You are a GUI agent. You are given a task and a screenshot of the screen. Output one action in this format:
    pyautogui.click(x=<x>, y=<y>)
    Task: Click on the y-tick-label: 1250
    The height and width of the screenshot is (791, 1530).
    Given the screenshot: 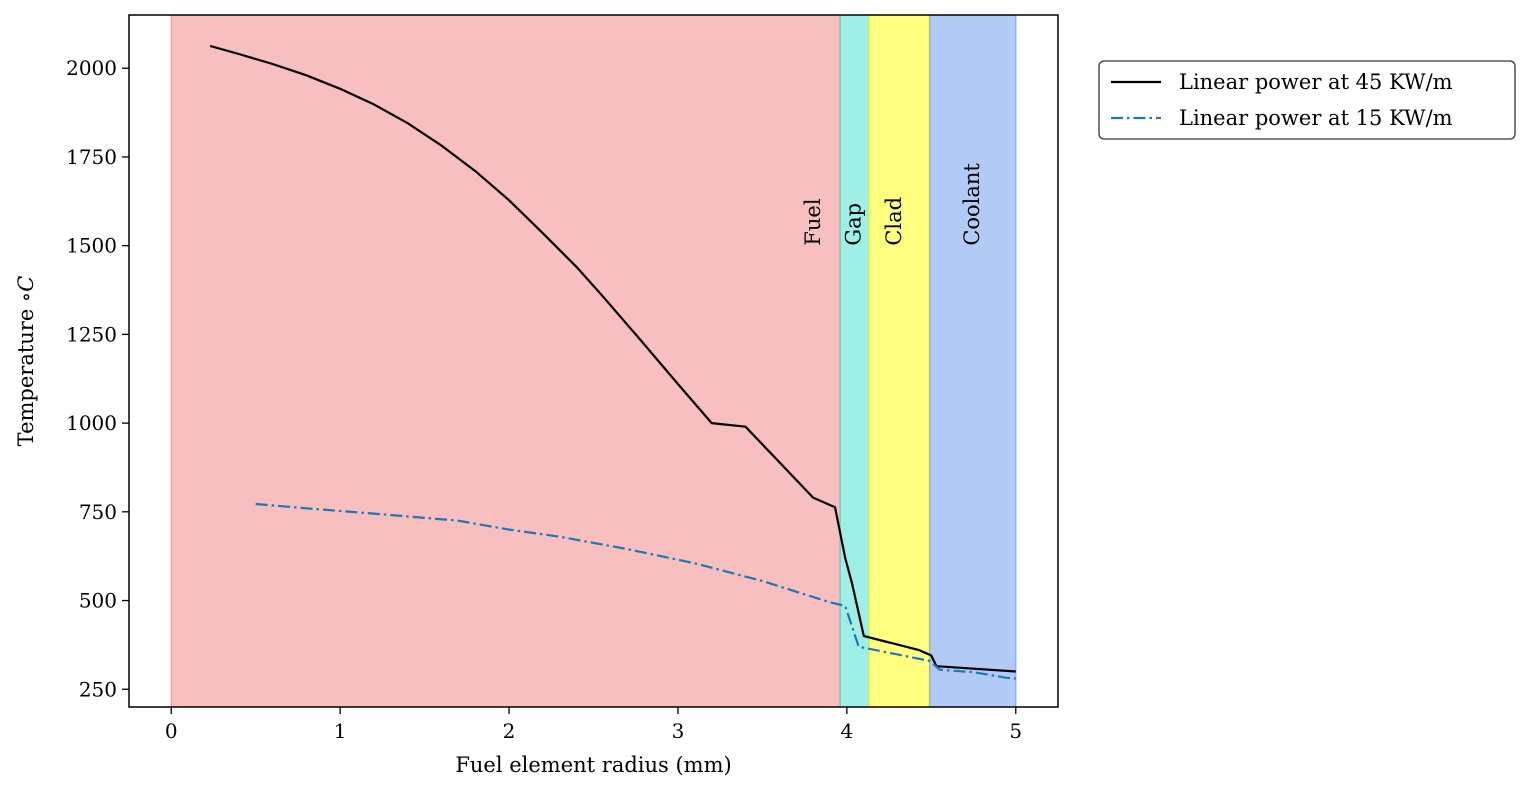 What is the action you would take?
    pyautogui.click(x=91, y=334)
    